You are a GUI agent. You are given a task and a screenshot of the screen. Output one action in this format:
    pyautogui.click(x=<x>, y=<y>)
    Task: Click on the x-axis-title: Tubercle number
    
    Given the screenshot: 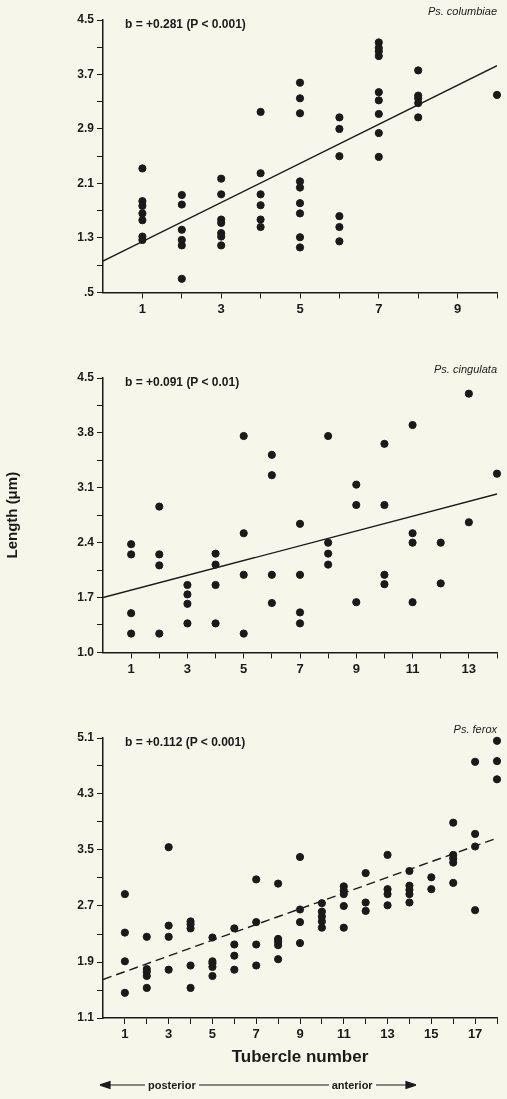 What is the action you would take?
    pyautogui.click(x=300, y=1057)
    